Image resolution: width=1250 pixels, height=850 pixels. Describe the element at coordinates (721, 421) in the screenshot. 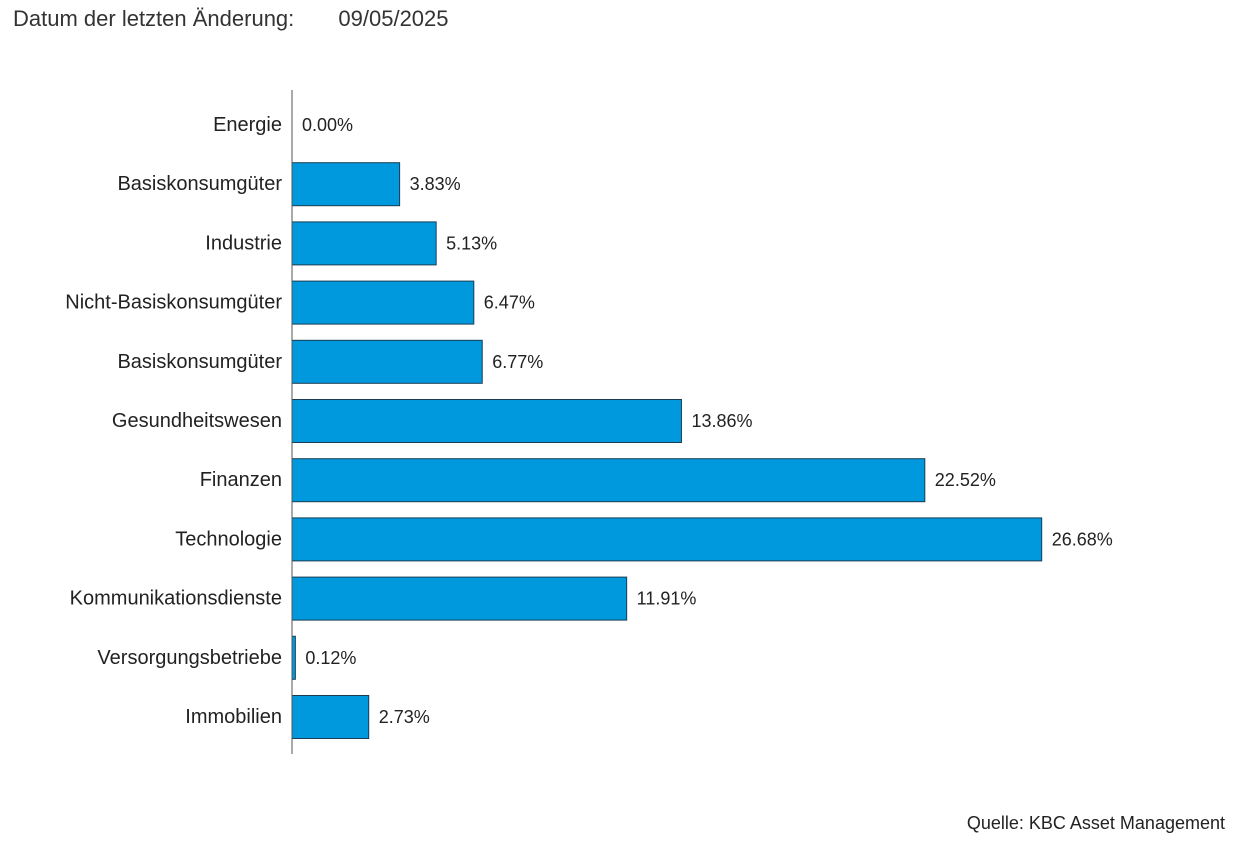

I see `value-label: 13.86%` at that location.